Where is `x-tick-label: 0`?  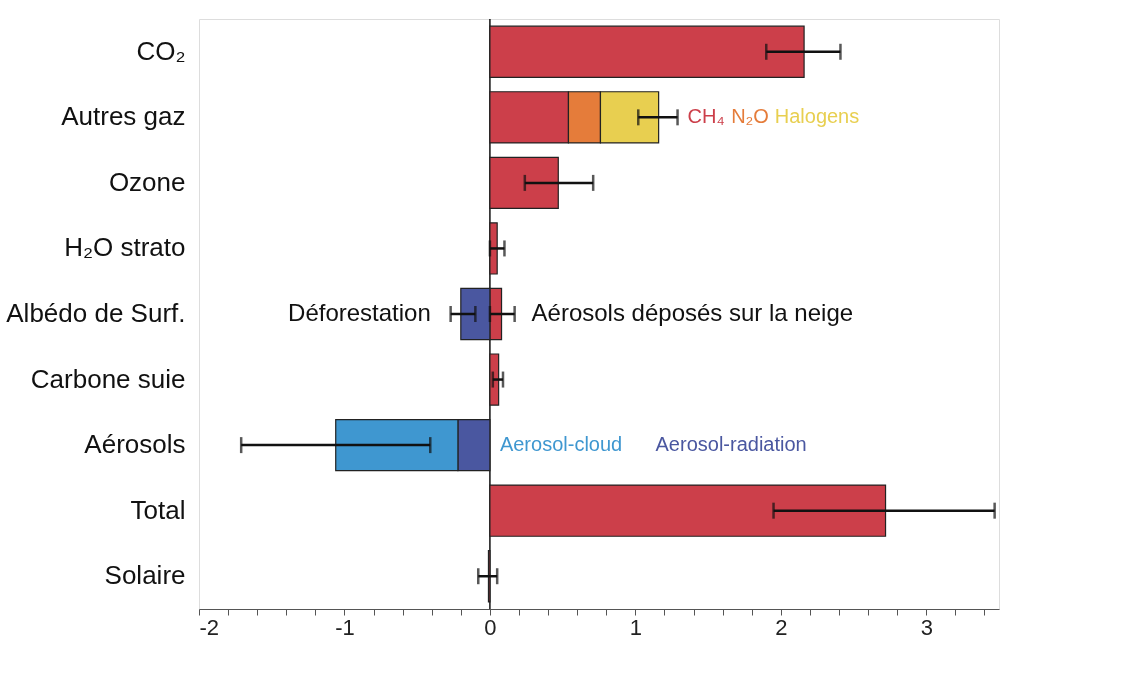 x-tick-label: 0 is located at coordinates (490, 627).